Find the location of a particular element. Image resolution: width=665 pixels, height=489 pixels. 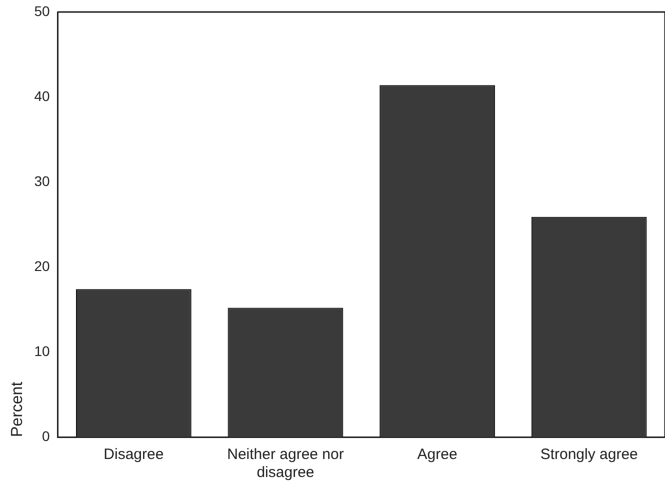

x-tick-label: Disagree is located at coordinates (134, 455).